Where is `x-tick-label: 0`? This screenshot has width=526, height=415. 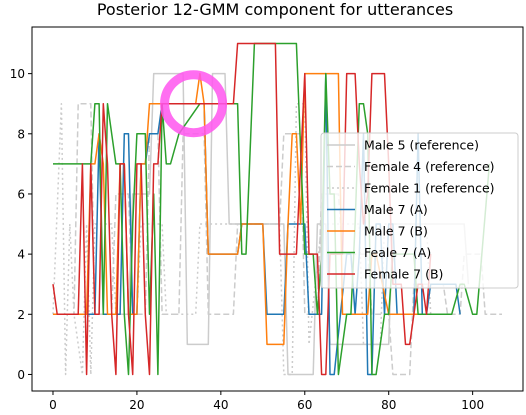 x-tick-label: 0 is located at coordinates (53, 405).